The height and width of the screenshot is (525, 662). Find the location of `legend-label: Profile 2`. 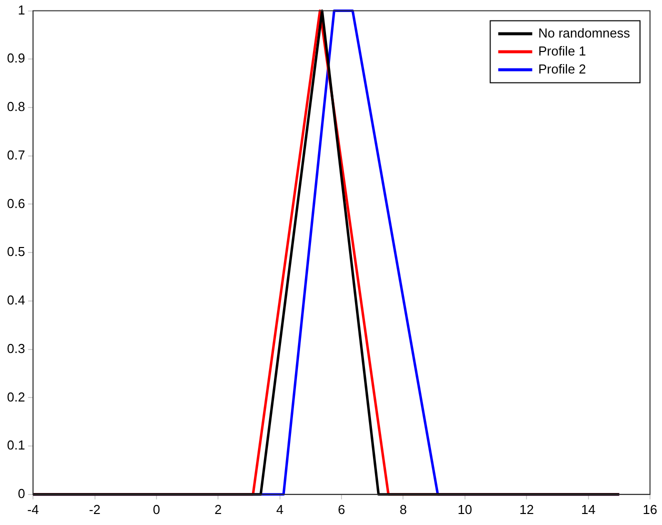

legend-label: Profile 2 is located at coordinates (562, 68).